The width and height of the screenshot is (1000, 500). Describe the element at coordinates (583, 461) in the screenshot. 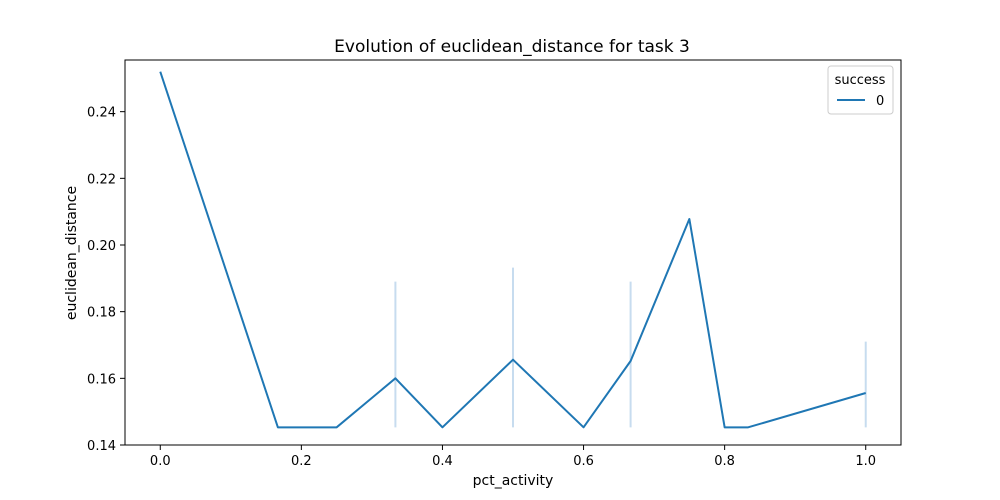

I see `x-tick-label: 0.6` at that location.